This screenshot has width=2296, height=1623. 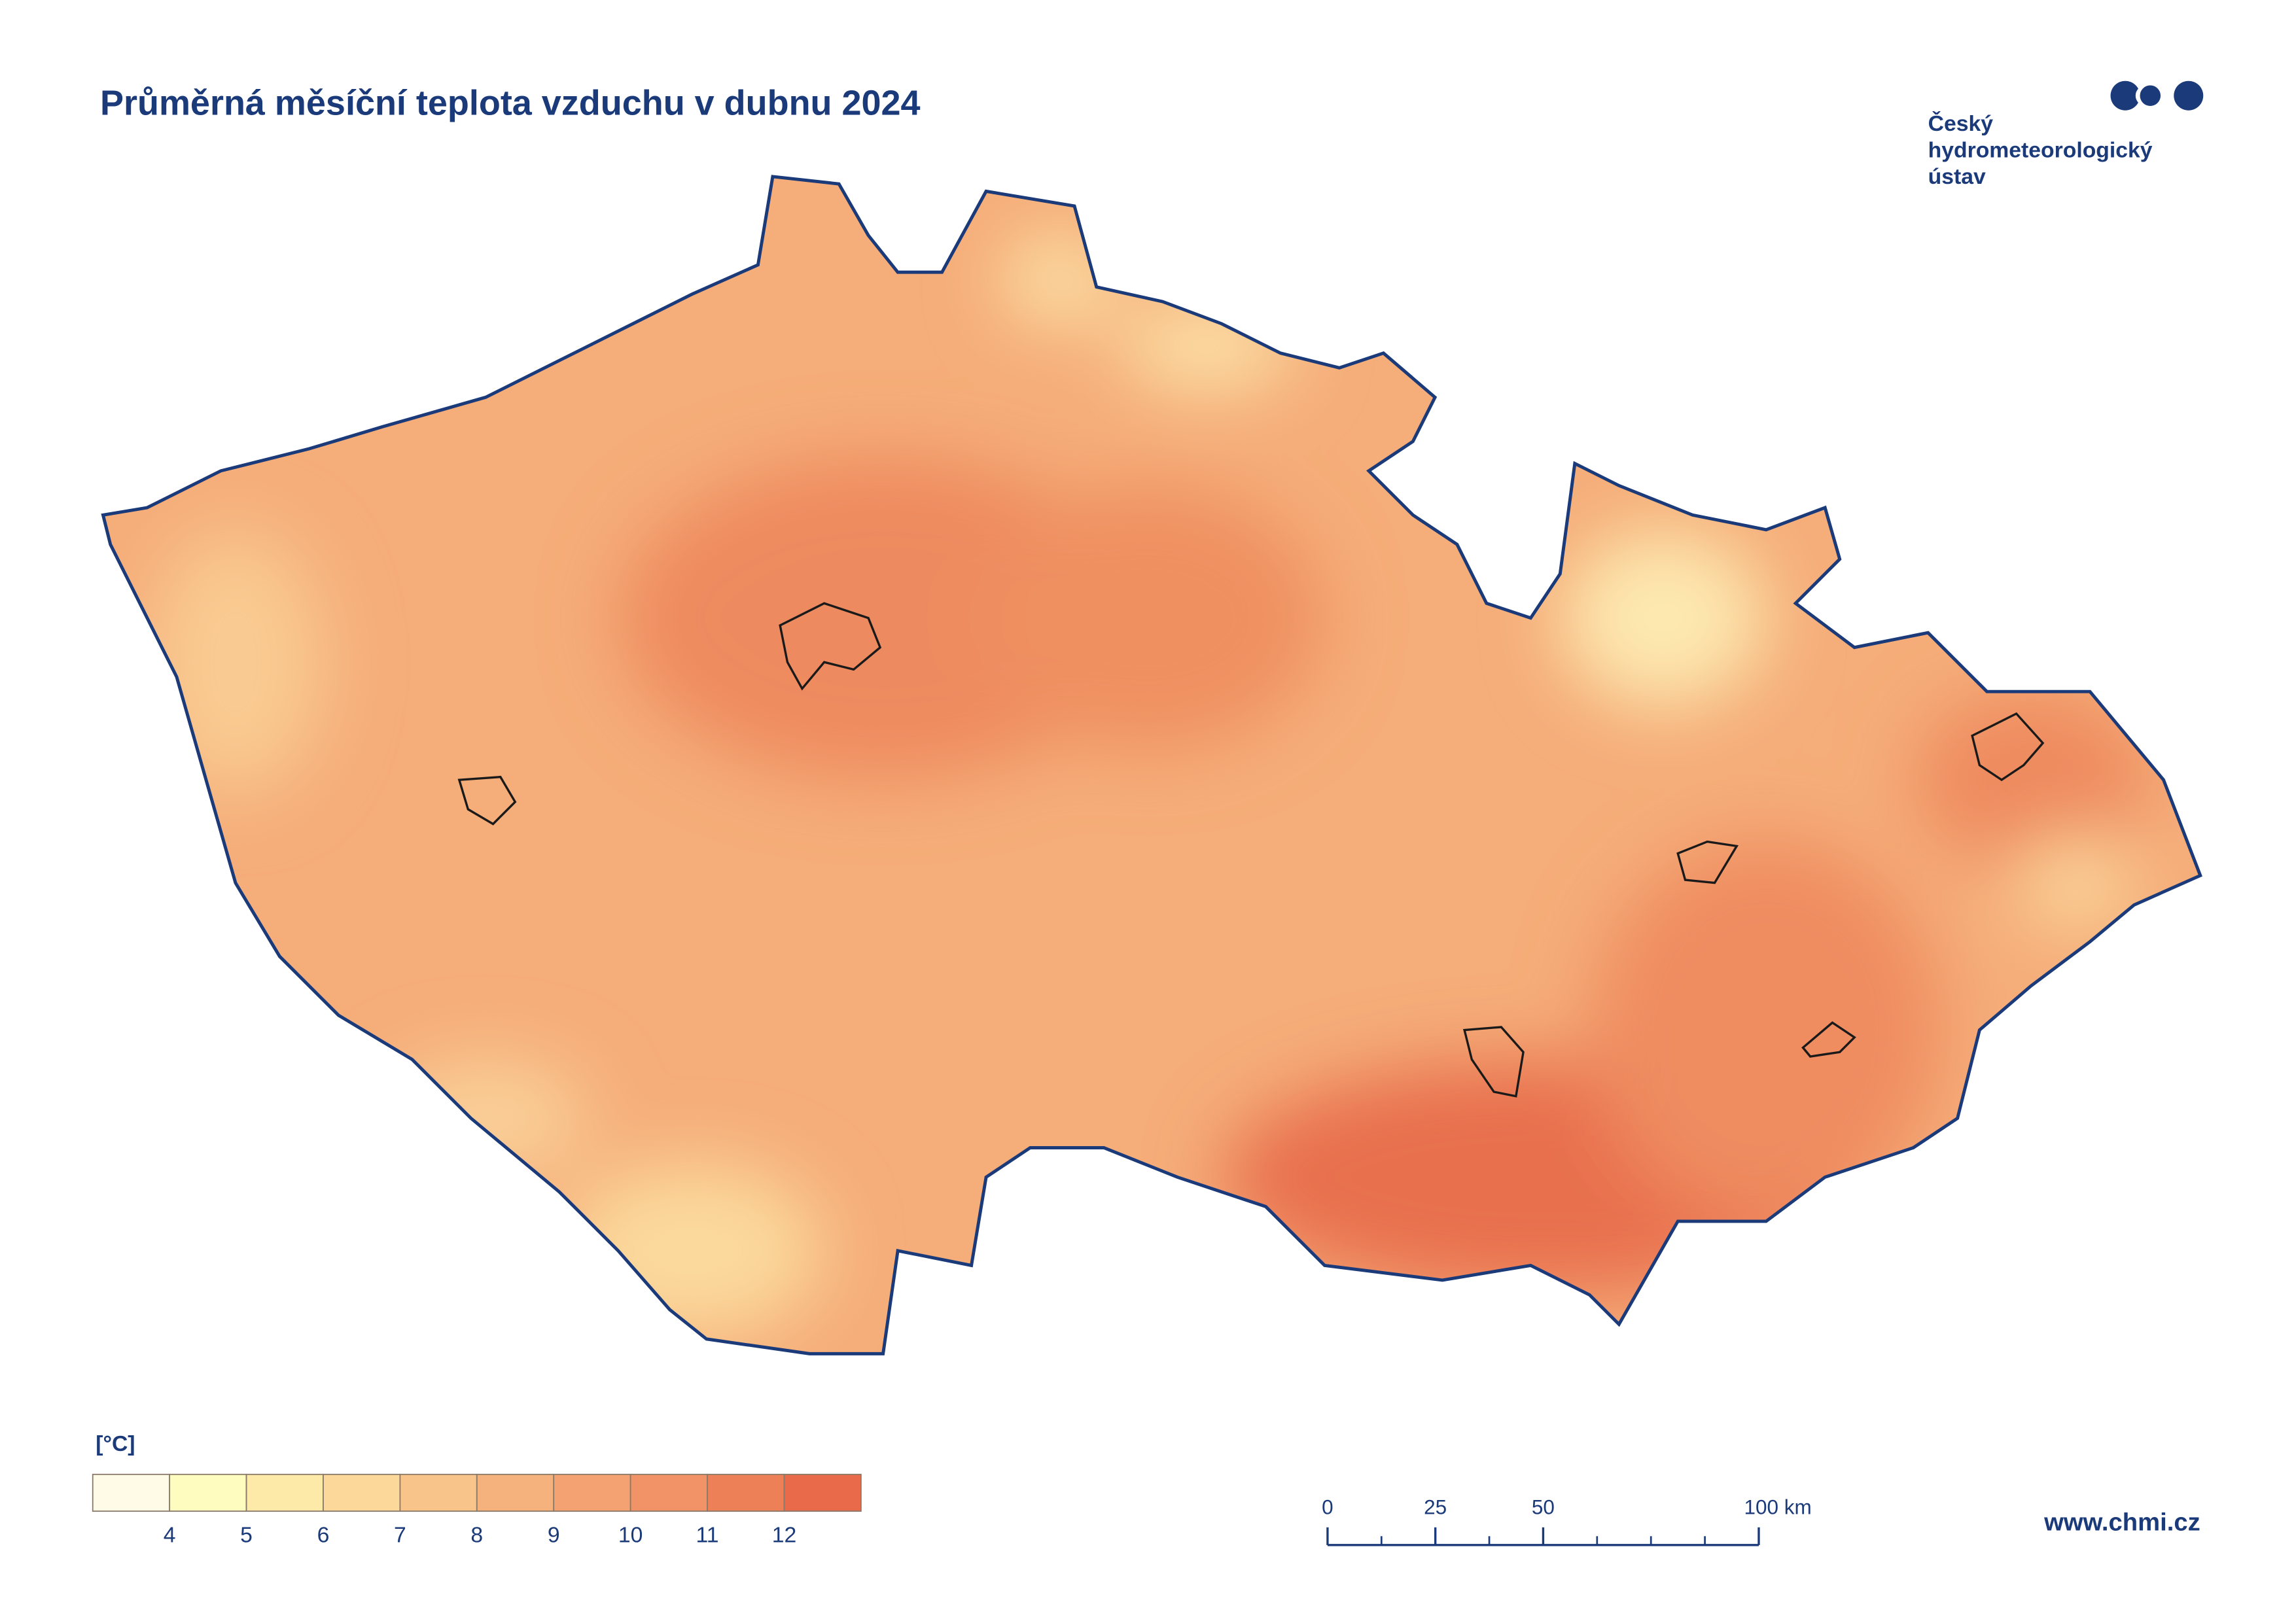 What do you see at coordinates (631, 1534) in the screenshot?
I see `legend-label: 10` at bounding box center [631, 1534].